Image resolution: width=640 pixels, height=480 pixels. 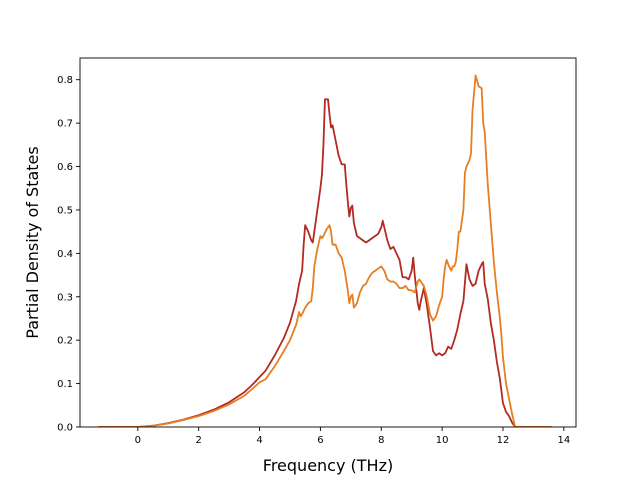 I want to click on x-tick-label: 6, so click(x=320, y=440).